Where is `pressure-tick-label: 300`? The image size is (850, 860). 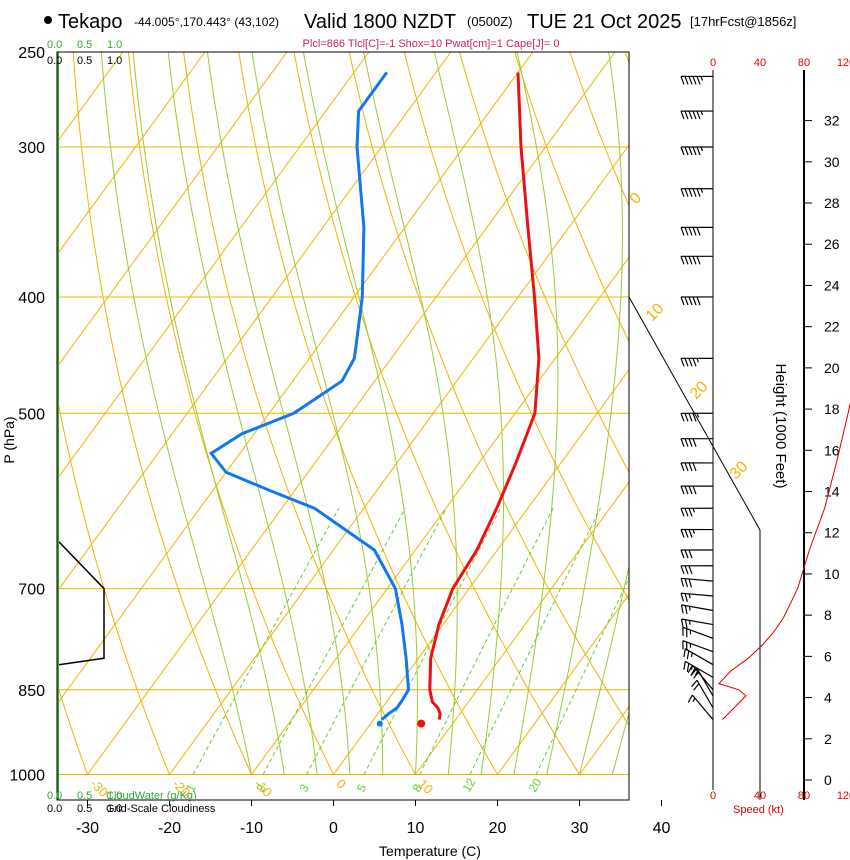 pressure-tick-label: 300 is located at coordinates (31, 148).